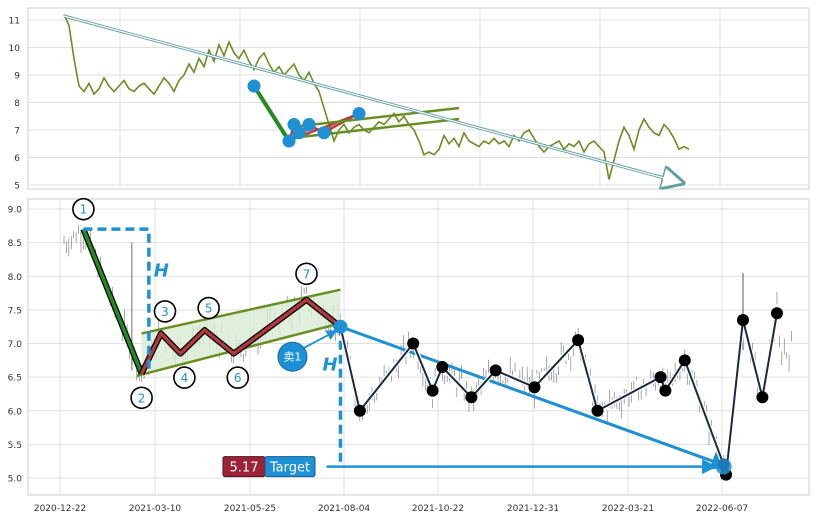  I want to click on overview-channel-upper, so click(374, 117).